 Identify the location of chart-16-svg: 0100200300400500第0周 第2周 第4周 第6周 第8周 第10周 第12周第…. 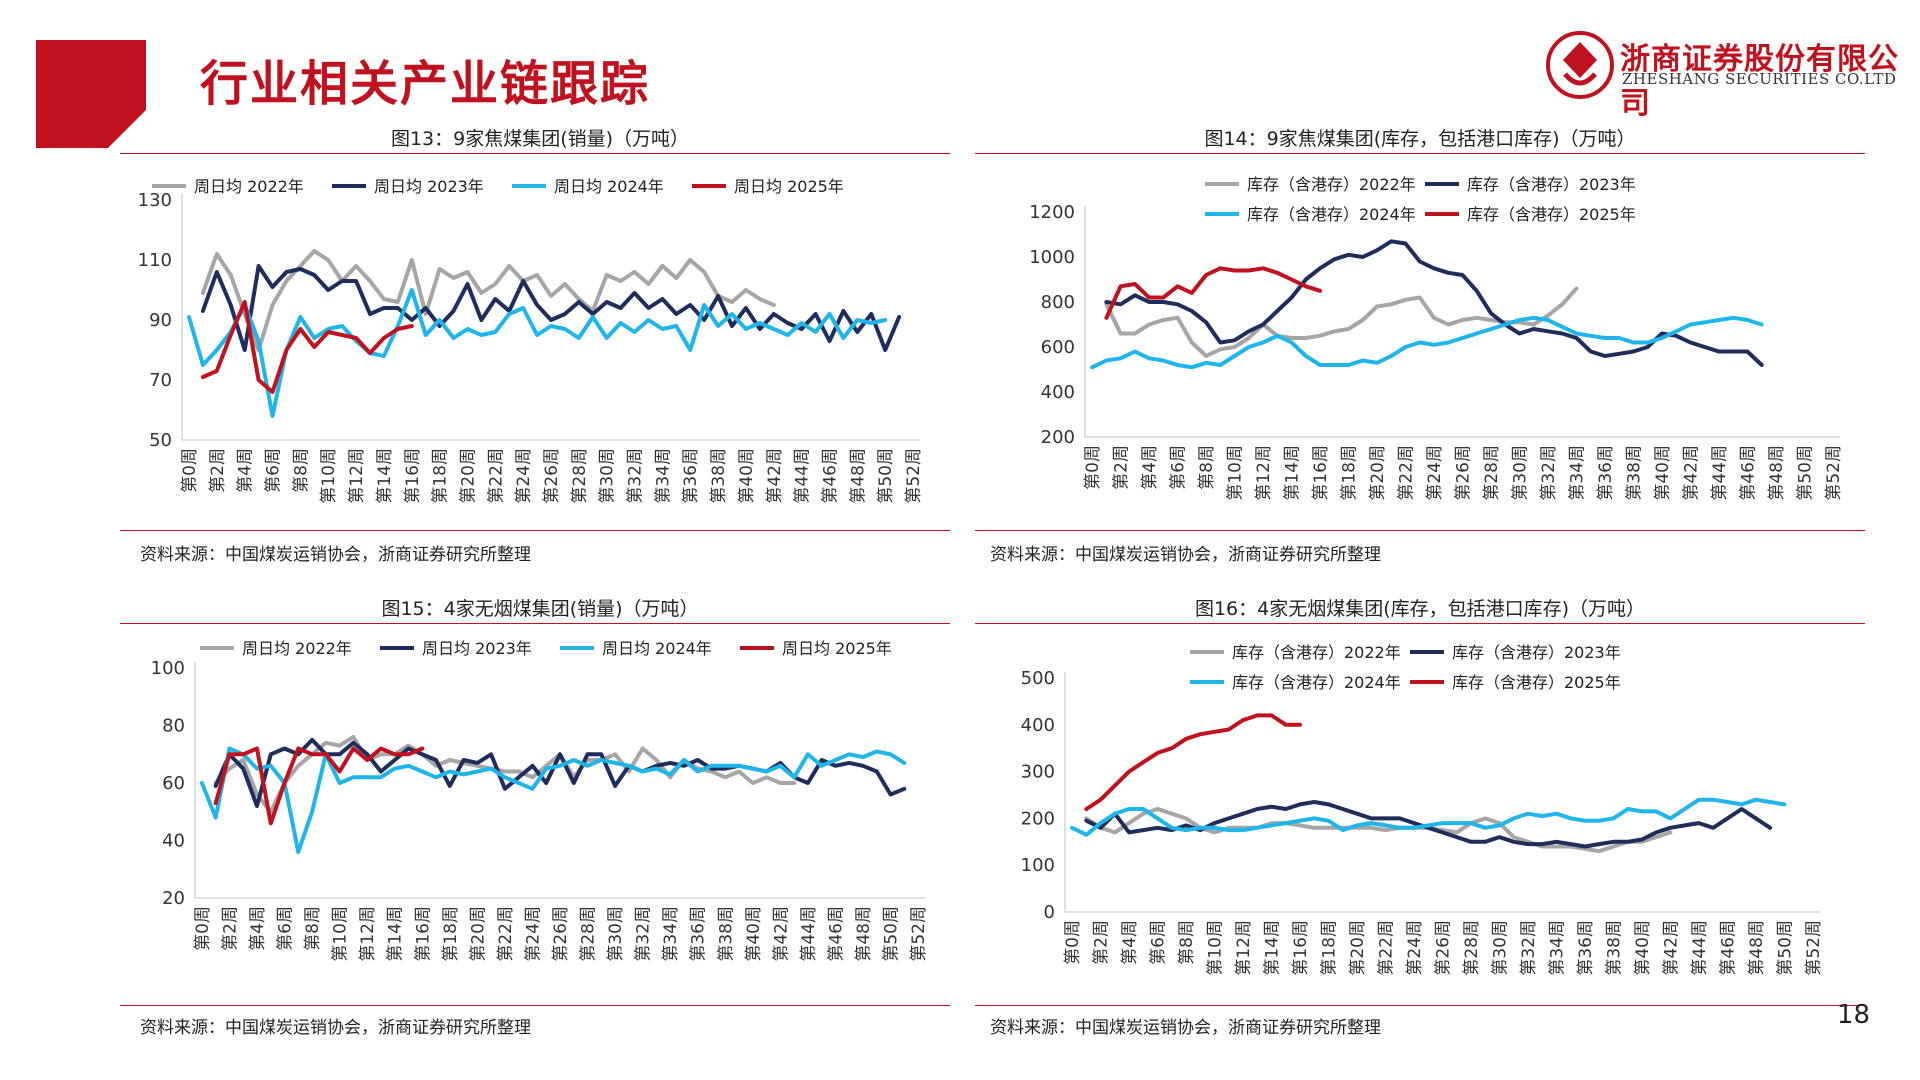
(1422, 809).